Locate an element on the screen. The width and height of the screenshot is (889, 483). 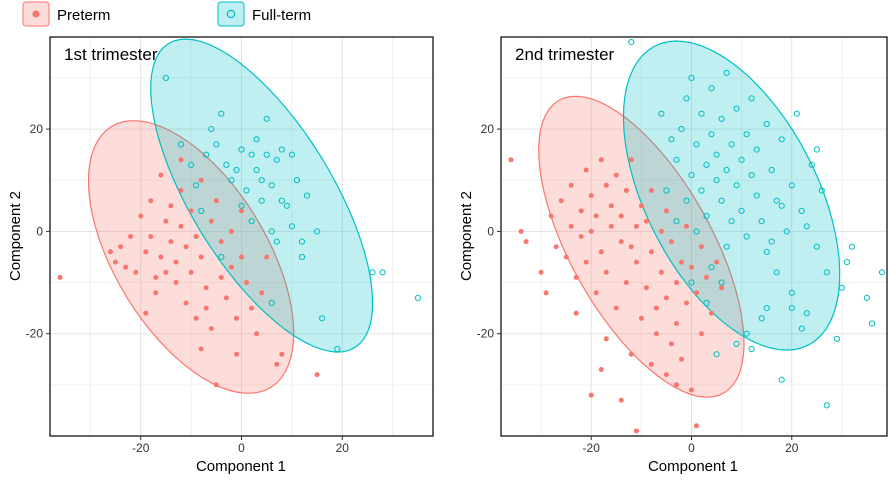
legend-key-fullterm is located at coordinates (231, 14).